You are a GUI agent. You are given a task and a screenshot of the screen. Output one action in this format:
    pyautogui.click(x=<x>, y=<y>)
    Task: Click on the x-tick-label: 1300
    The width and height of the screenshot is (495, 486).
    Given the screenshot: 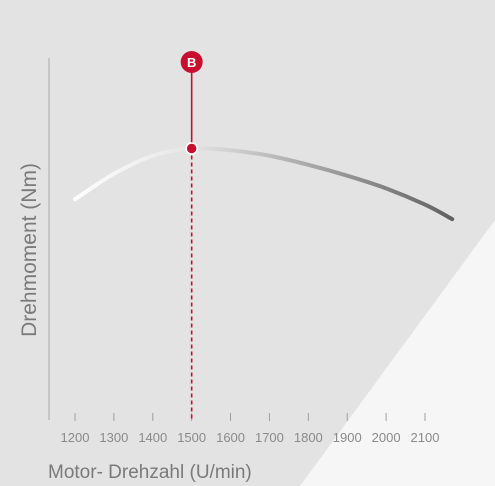 What is the action you would take?
    pyautogui.click(x=113, y=437)
    